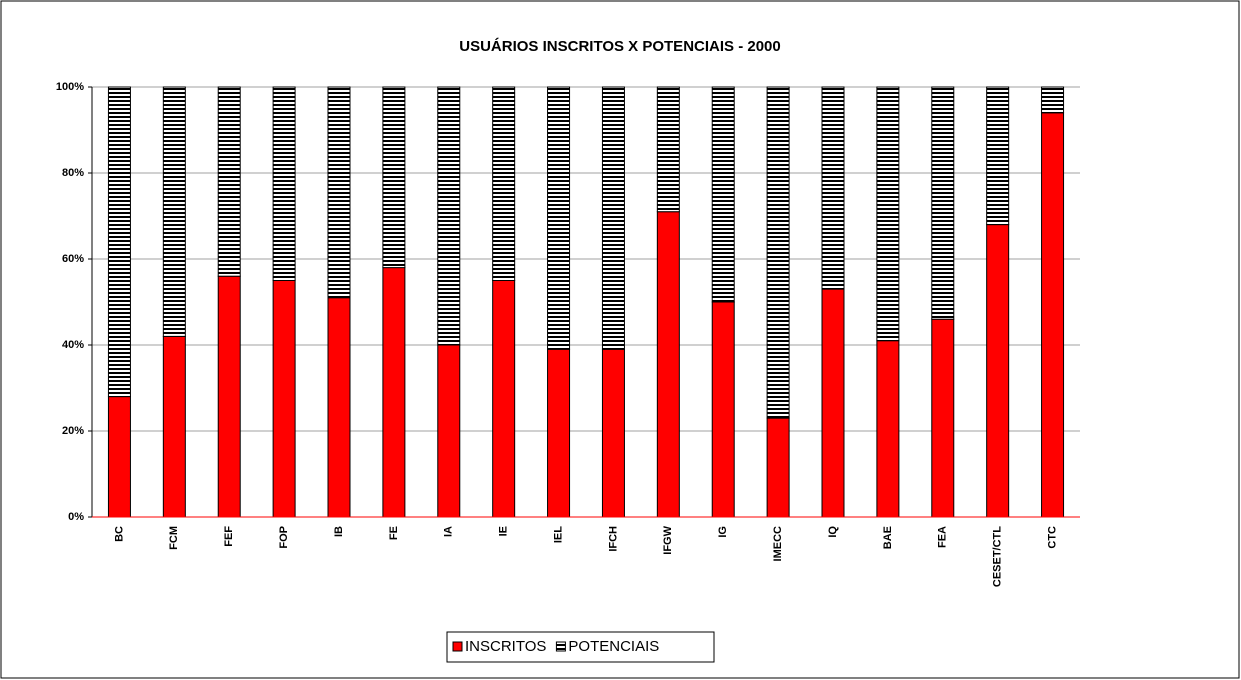  I want to click on x-tick-label: IE, so click(504, 531).